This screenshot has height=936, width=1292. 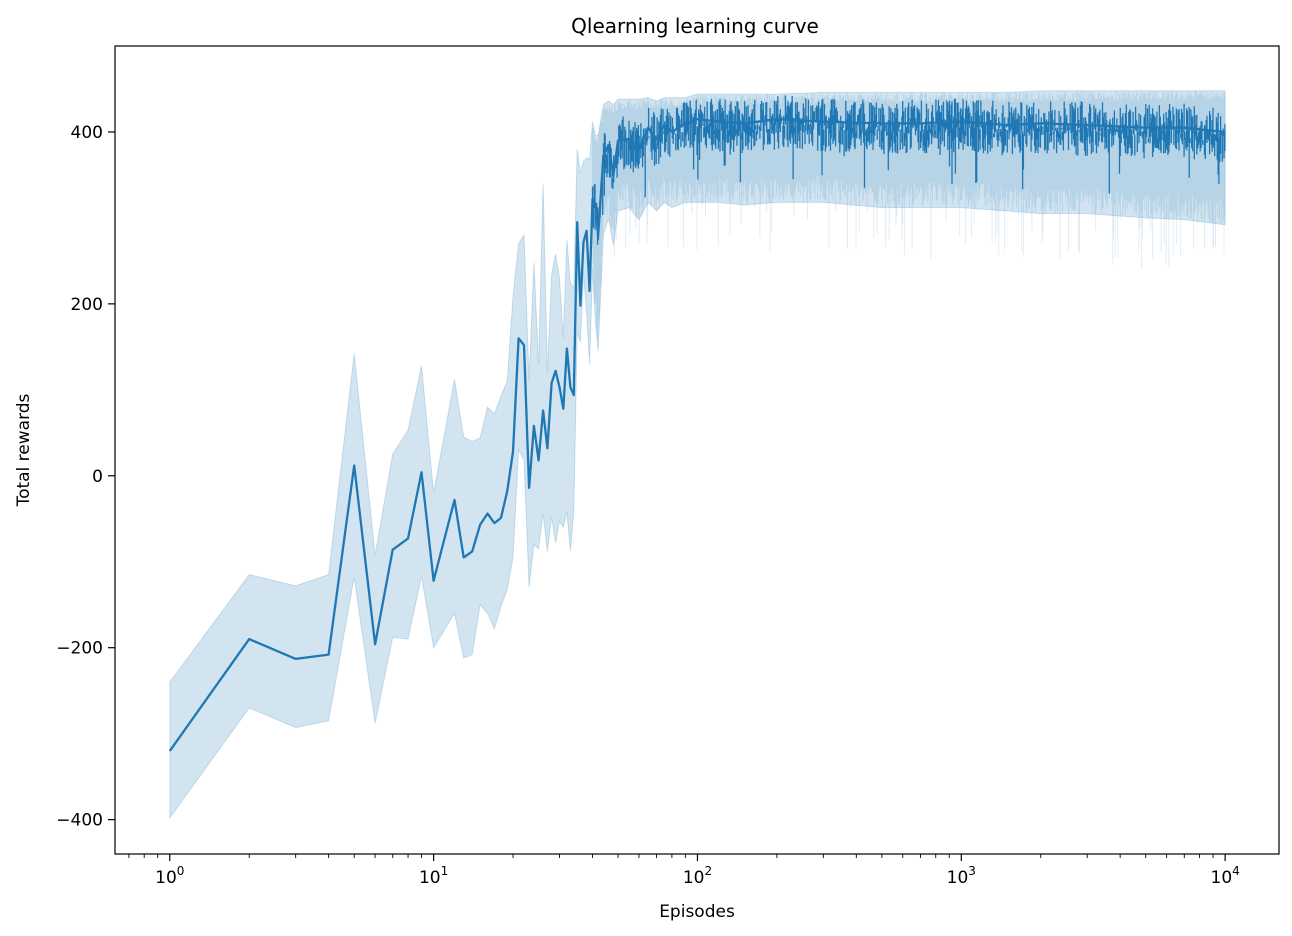 I want to click on y-axis-title: Total rewards, so click(x=24, y=450).